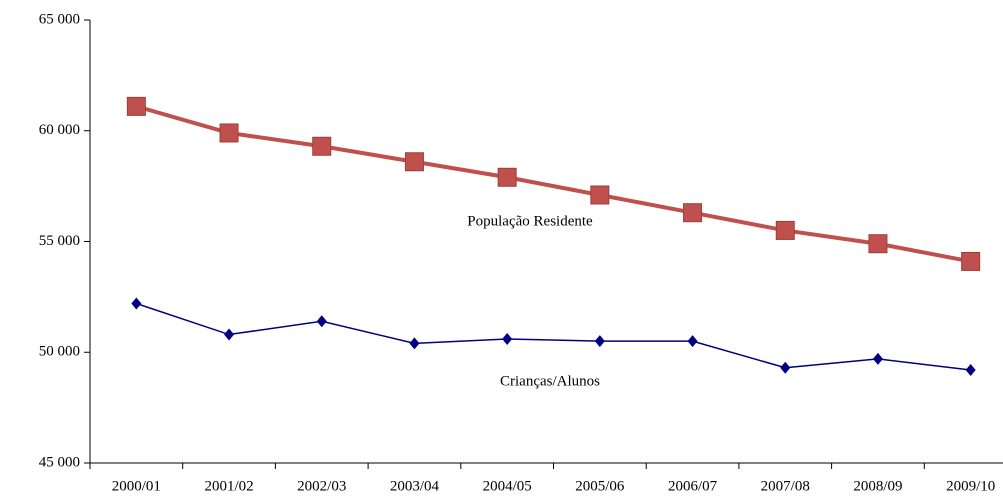 Image resolution: width=1003 pixels, height=499 pixels. Describe the element at coordinates (530, 221) in the screenshot. I see `series-label: População Residente` at that location.